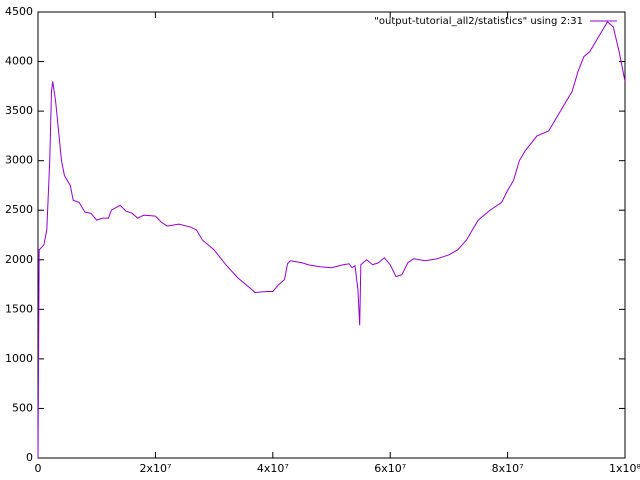  What do you see at coordinates (19, 61) in the screenshot?
I see `y-tick-label: 4000` at bounding box center [19, 61].